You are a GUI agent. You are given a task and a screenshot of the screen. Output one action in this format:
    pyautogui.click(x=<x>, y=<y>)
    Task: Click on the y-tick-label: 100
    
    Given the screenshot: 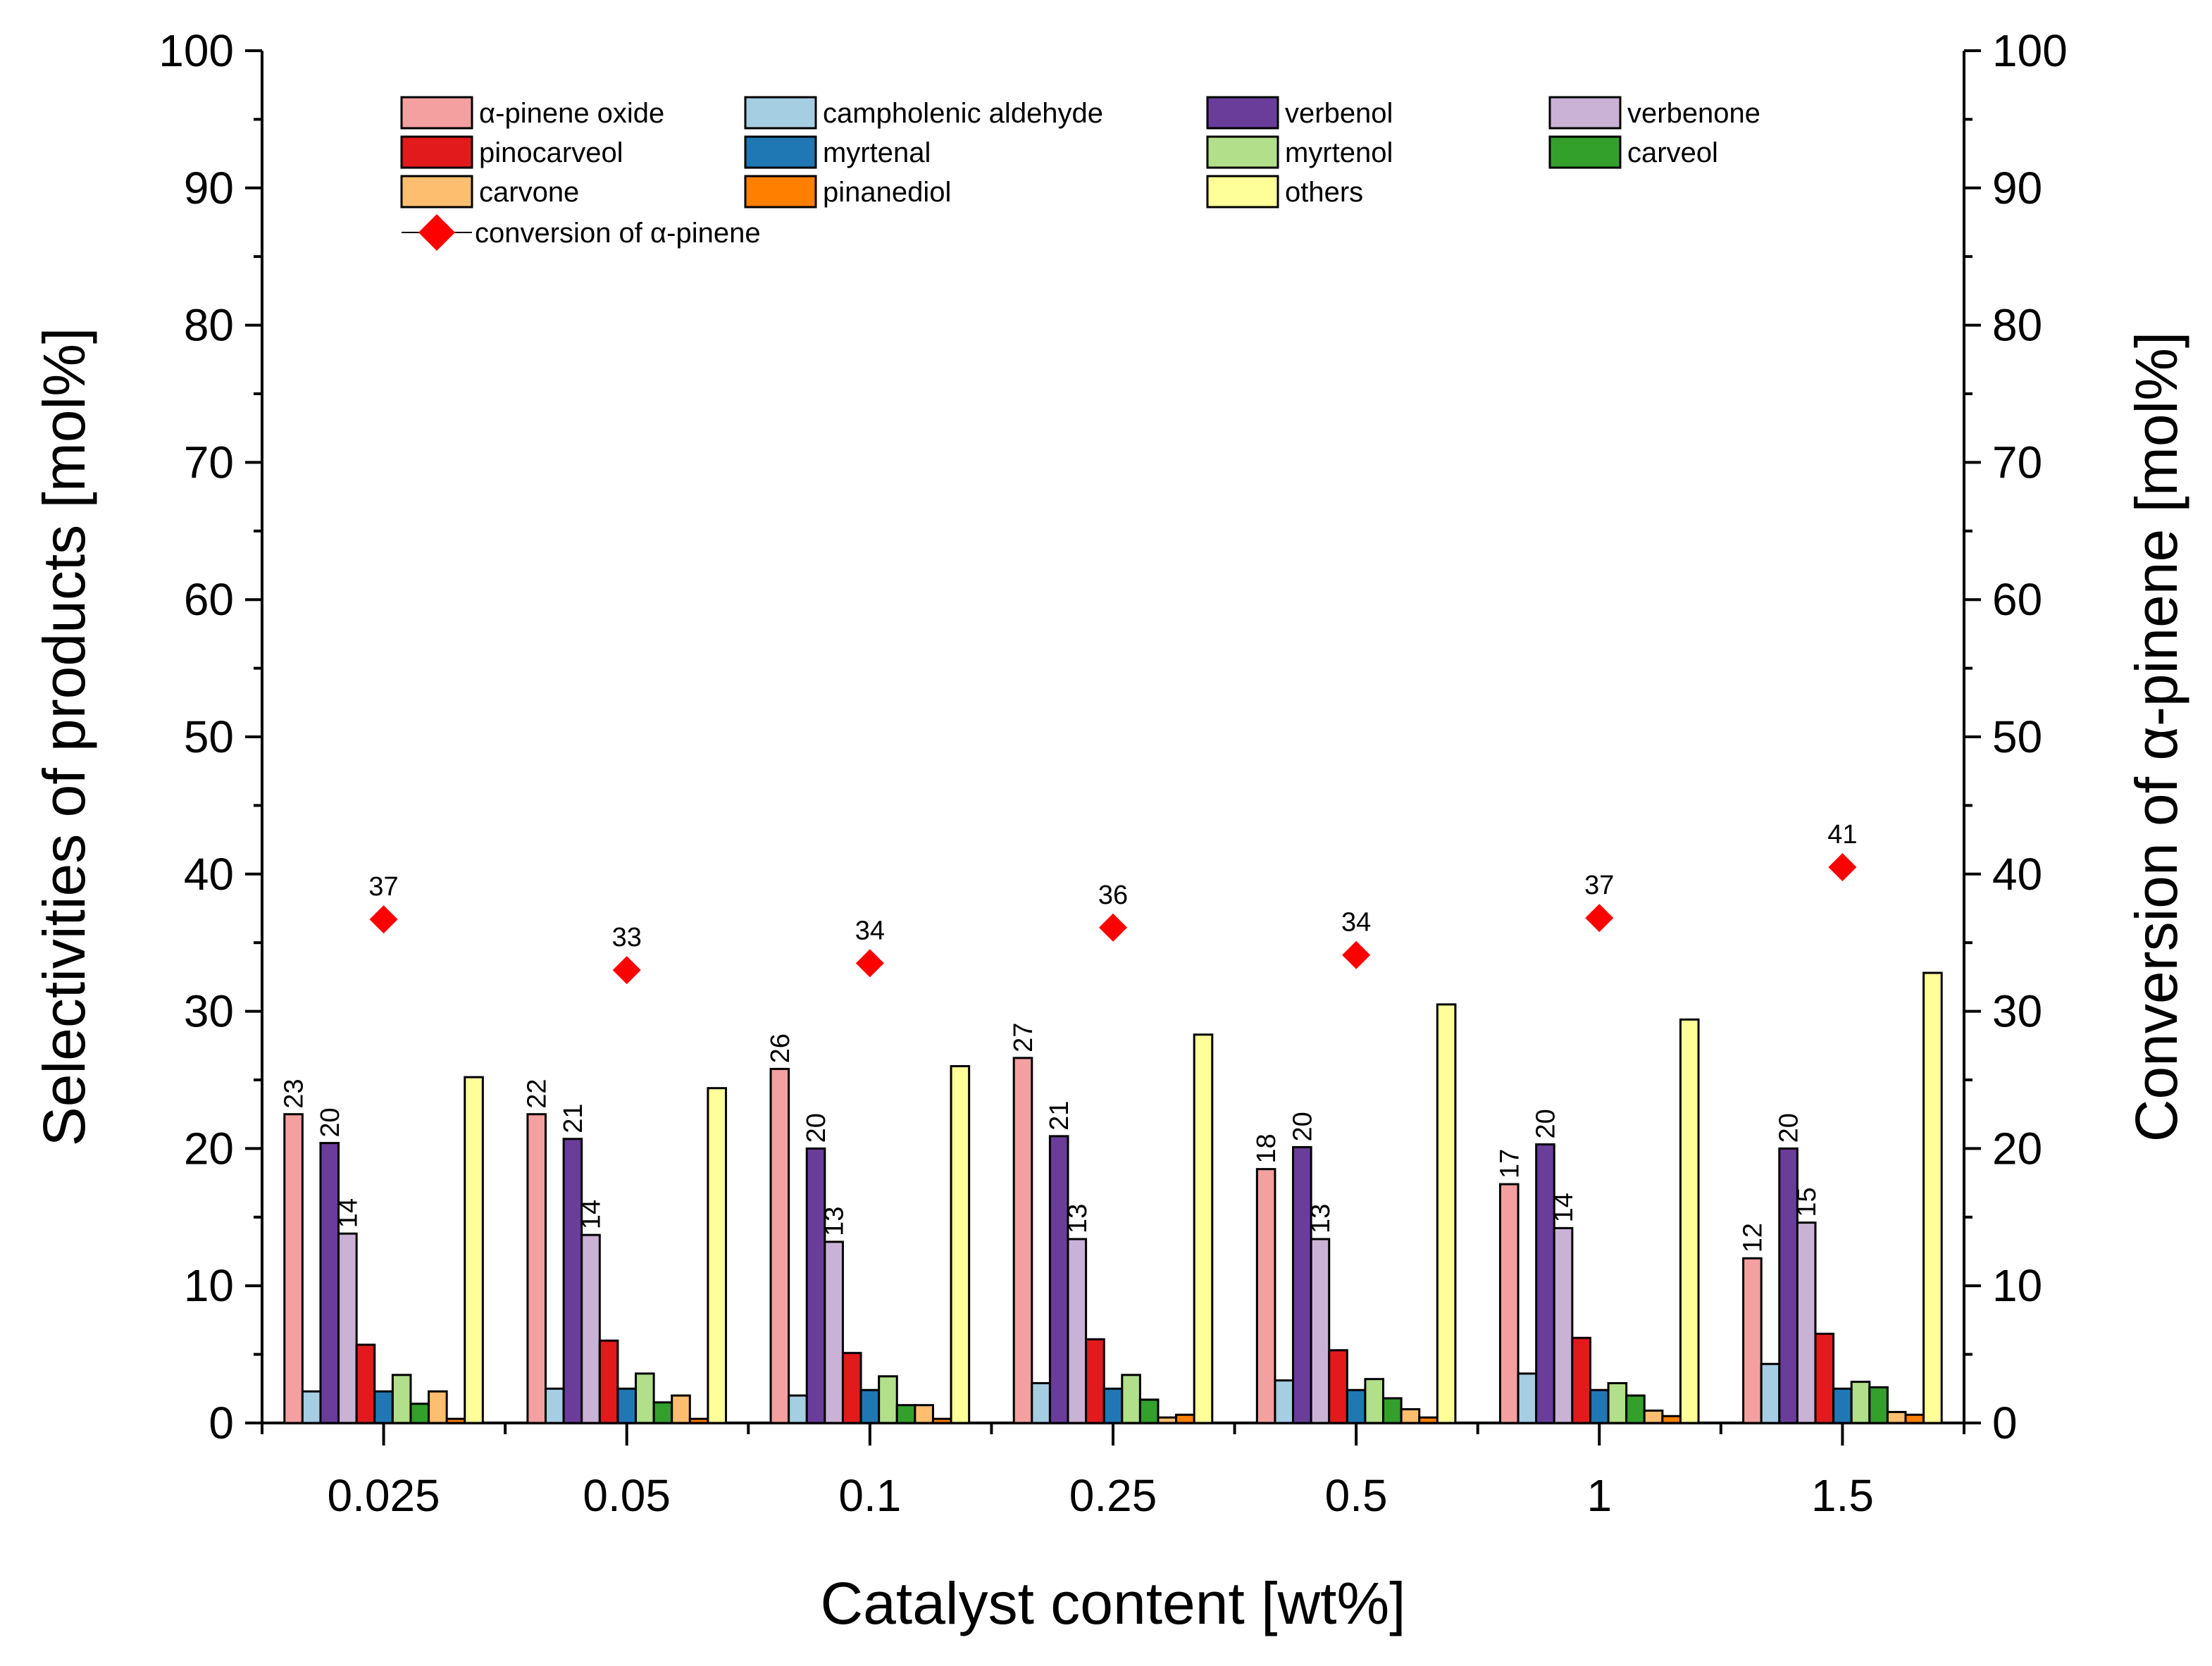 What is the action you would take?
    pyautogui.click(x=196, y=50)
    